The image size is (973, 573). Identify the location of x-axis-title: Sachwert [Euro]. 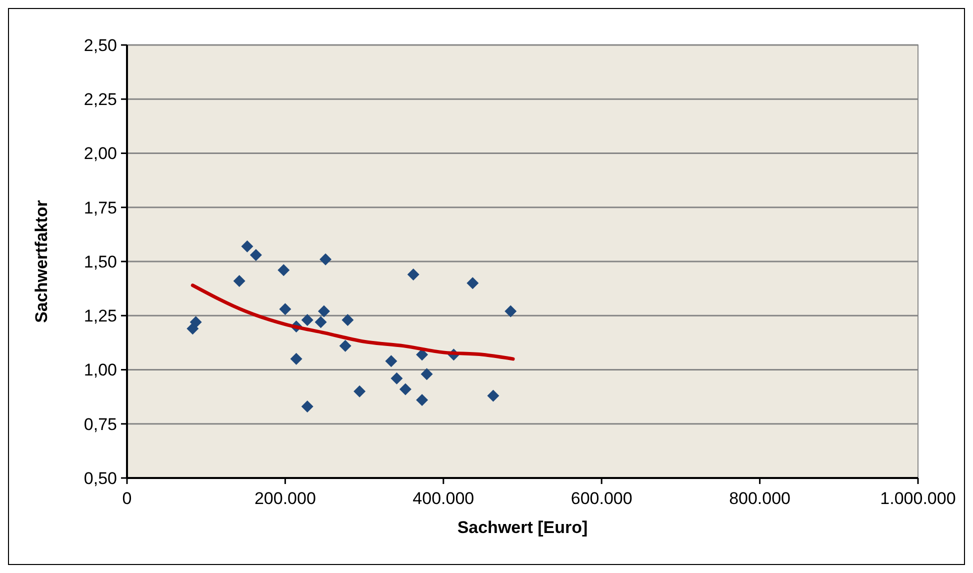
(522, 527).